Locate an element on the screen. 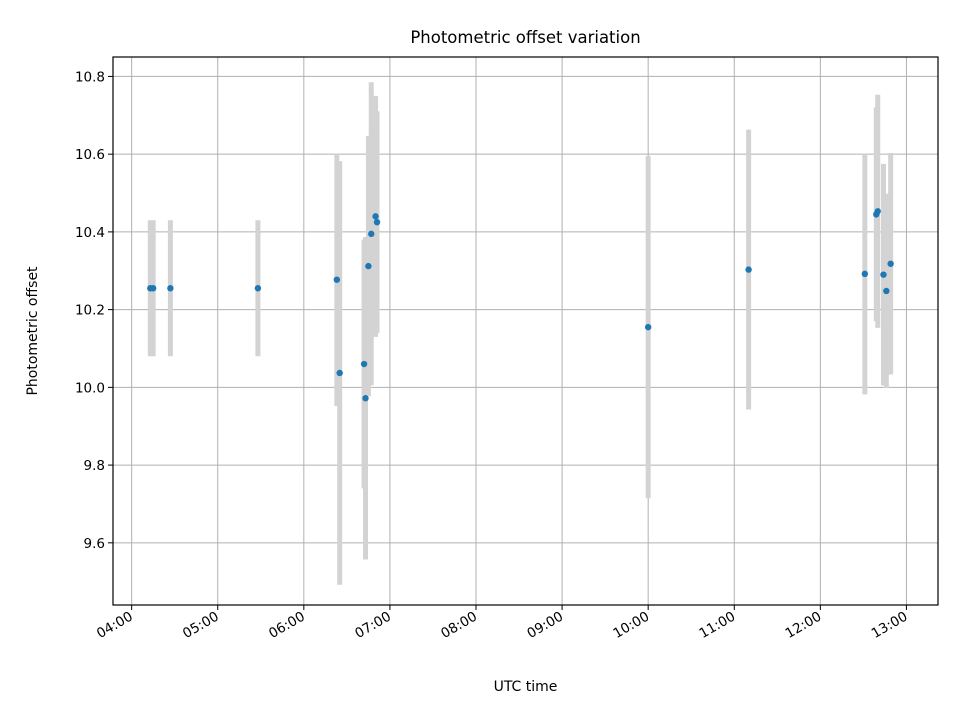 Image resolution: width=960 pixels, height=720 pixels. y-tick-label: 10.2 is located at coordinates (90, 311).